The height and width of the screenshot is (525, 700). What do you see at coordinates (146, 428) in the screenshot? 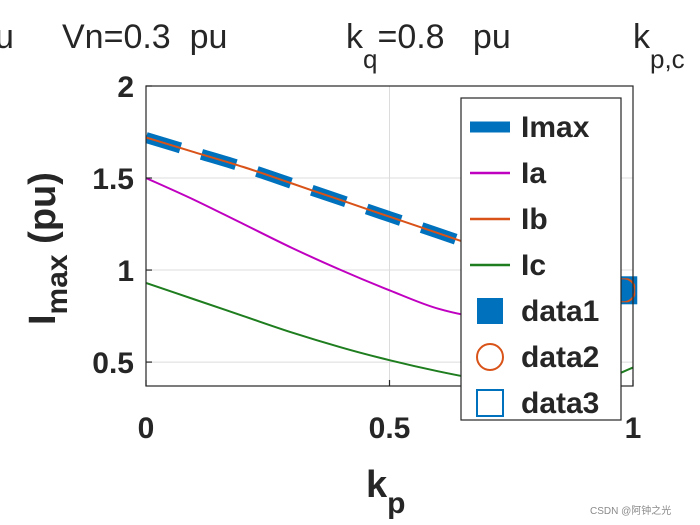
I see `x-tick-label: 0` at bounding box center [146, 428].